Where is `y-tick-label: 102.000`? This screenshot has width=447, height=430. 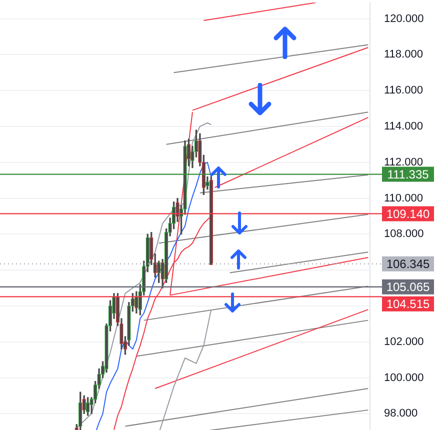 y-tick-label: 102.000 is located at coordinates (404, 342).